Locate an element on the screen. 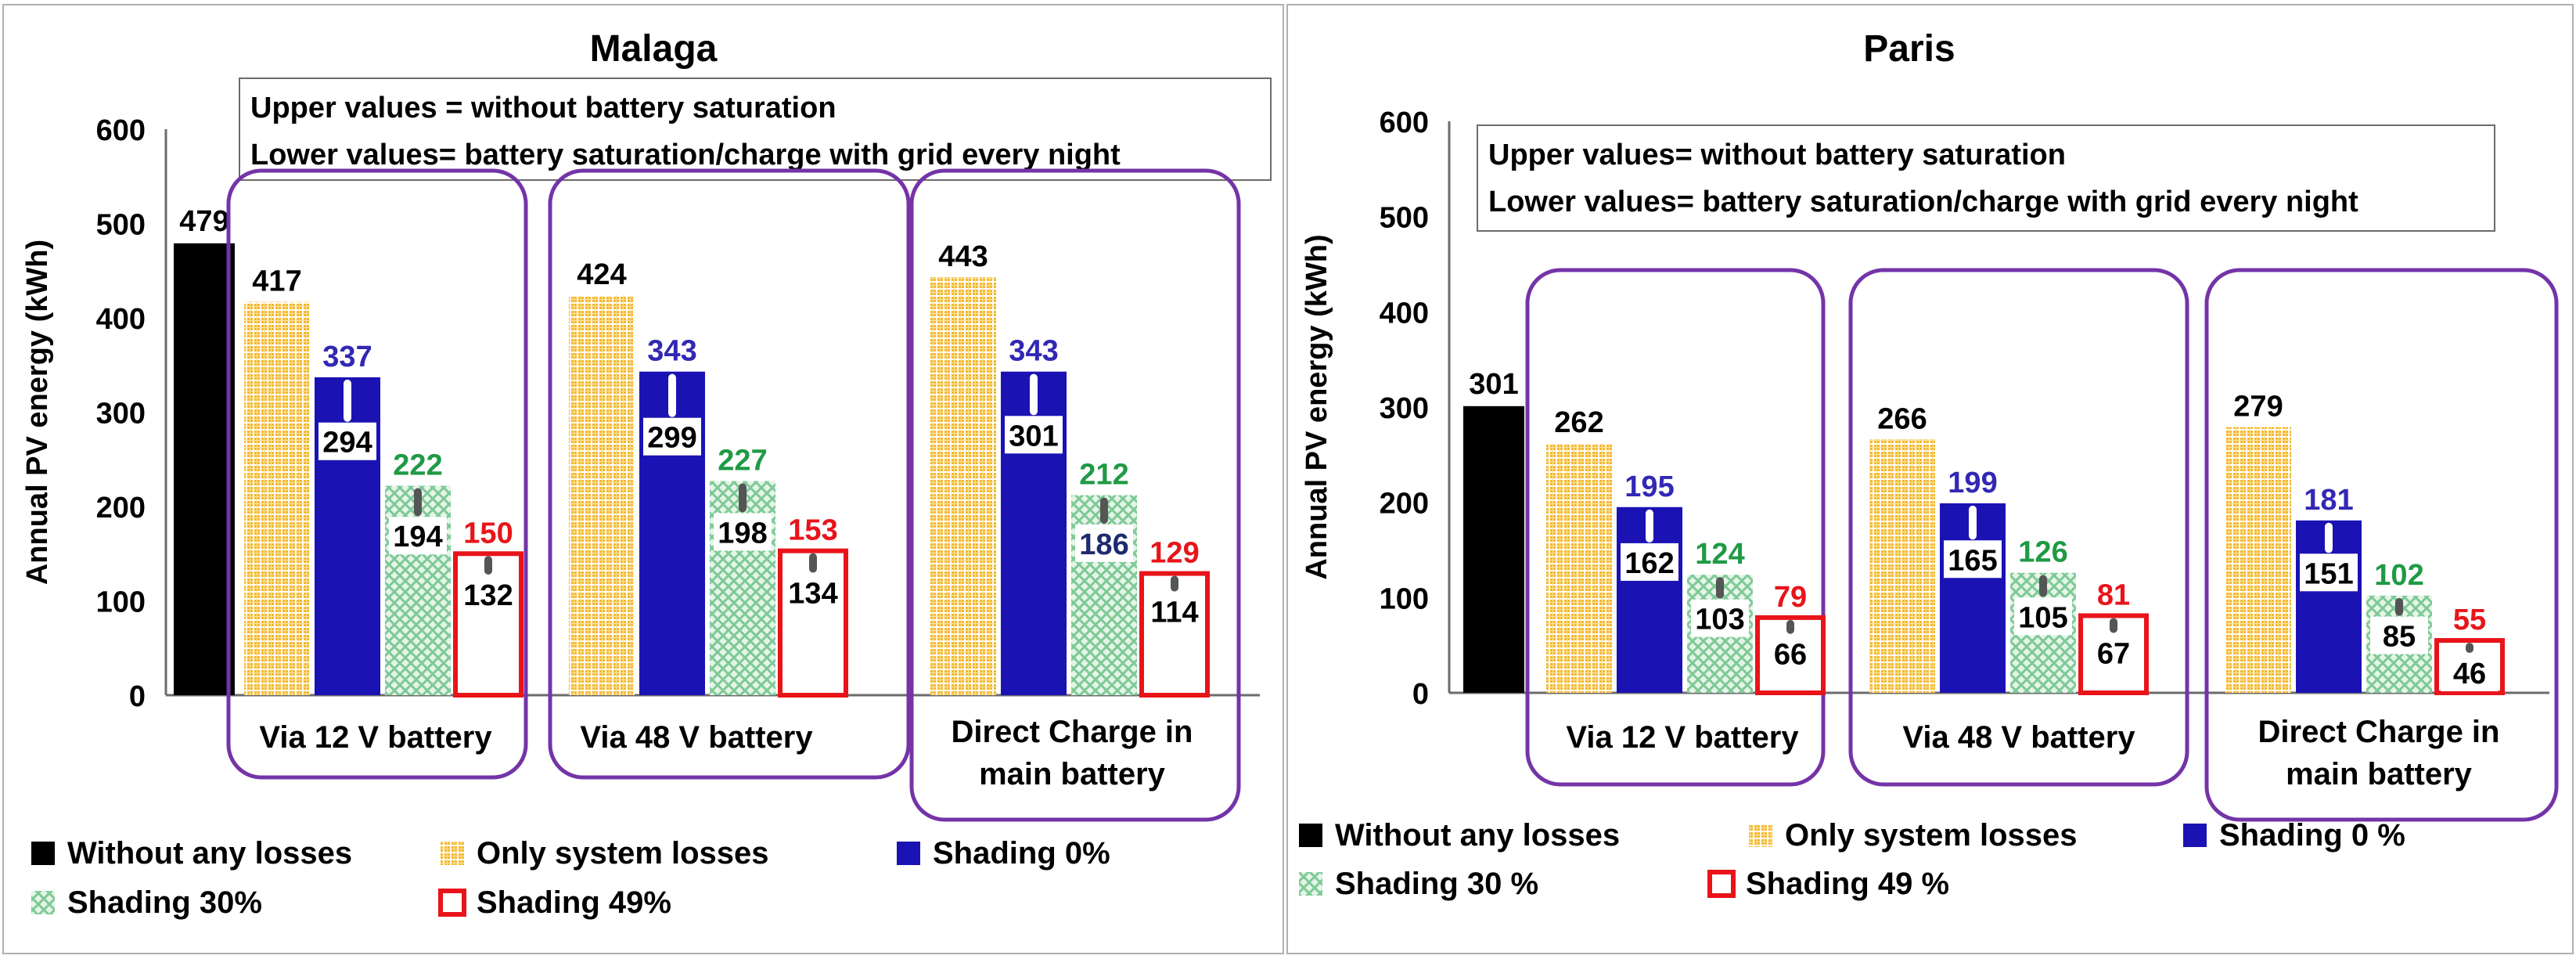 This screenshot has height=959, width=2576. chart-title: Paris is located at coordinates (1909, 49).